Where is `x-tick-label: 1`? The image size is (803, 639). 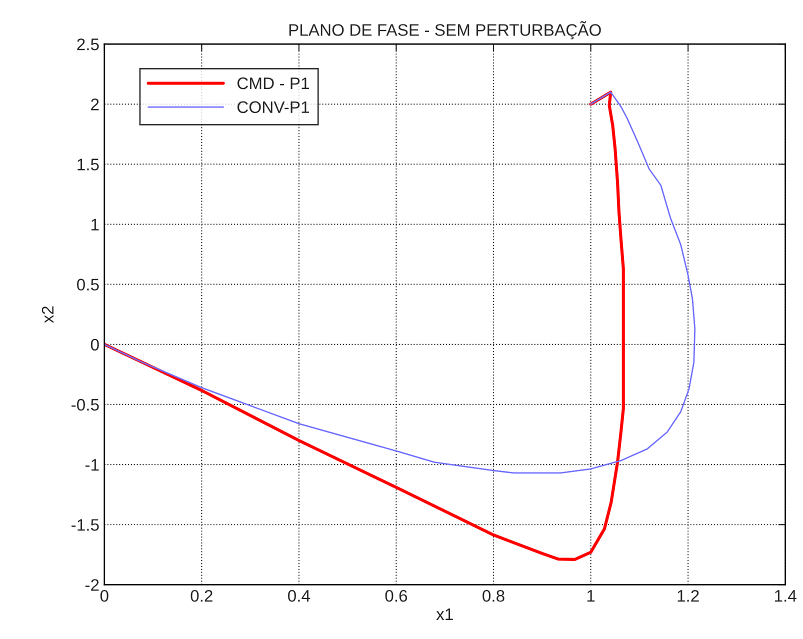 x-tick-label: 1 is located at coordinates (591, 596).